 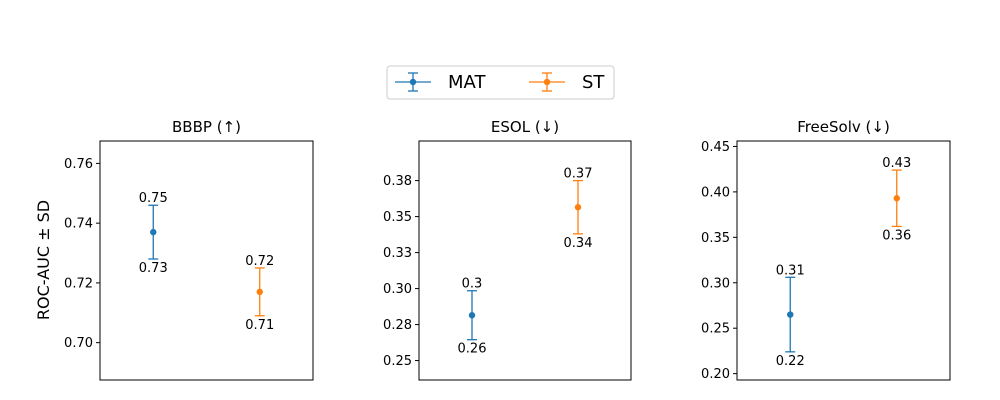 What do you see at coordinates (790, 314) in the screenshot?
I see `marker-freesolv-mat` at bounding box center [790, 314].